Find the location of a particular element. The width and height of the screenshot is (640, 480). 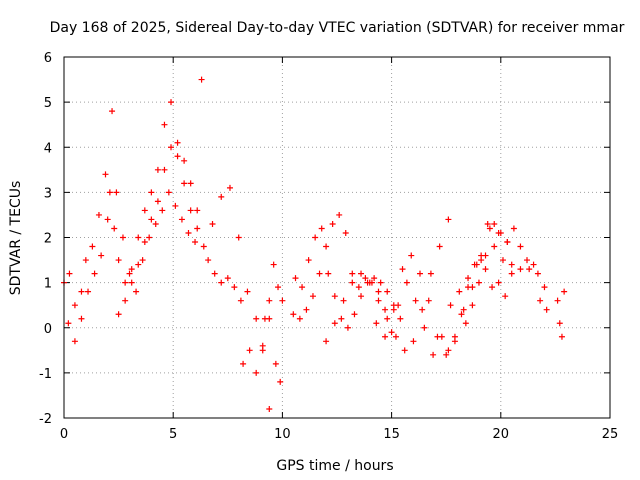

y-tick-label: 0 is located at coordinates (48, 329).